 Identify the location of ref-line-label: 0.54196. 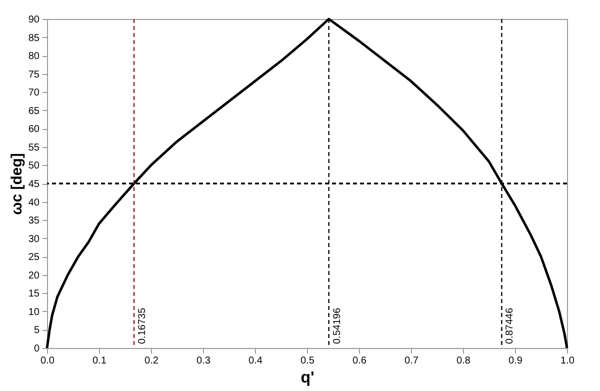
(337, 325).